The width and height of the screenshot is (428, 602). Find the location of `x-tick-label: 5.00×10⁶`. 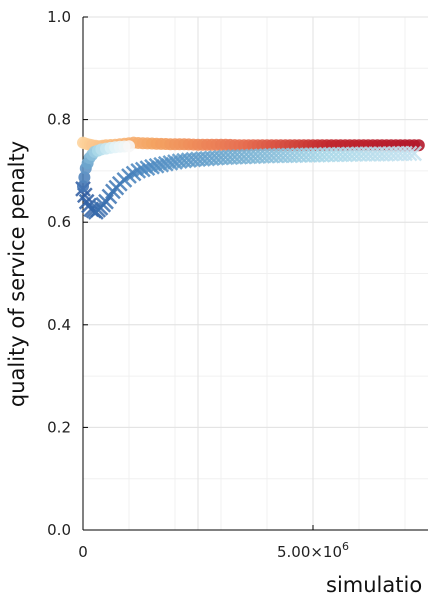

x-tick-label: 5.00×10⁶ is located at coordinates (313, 550).